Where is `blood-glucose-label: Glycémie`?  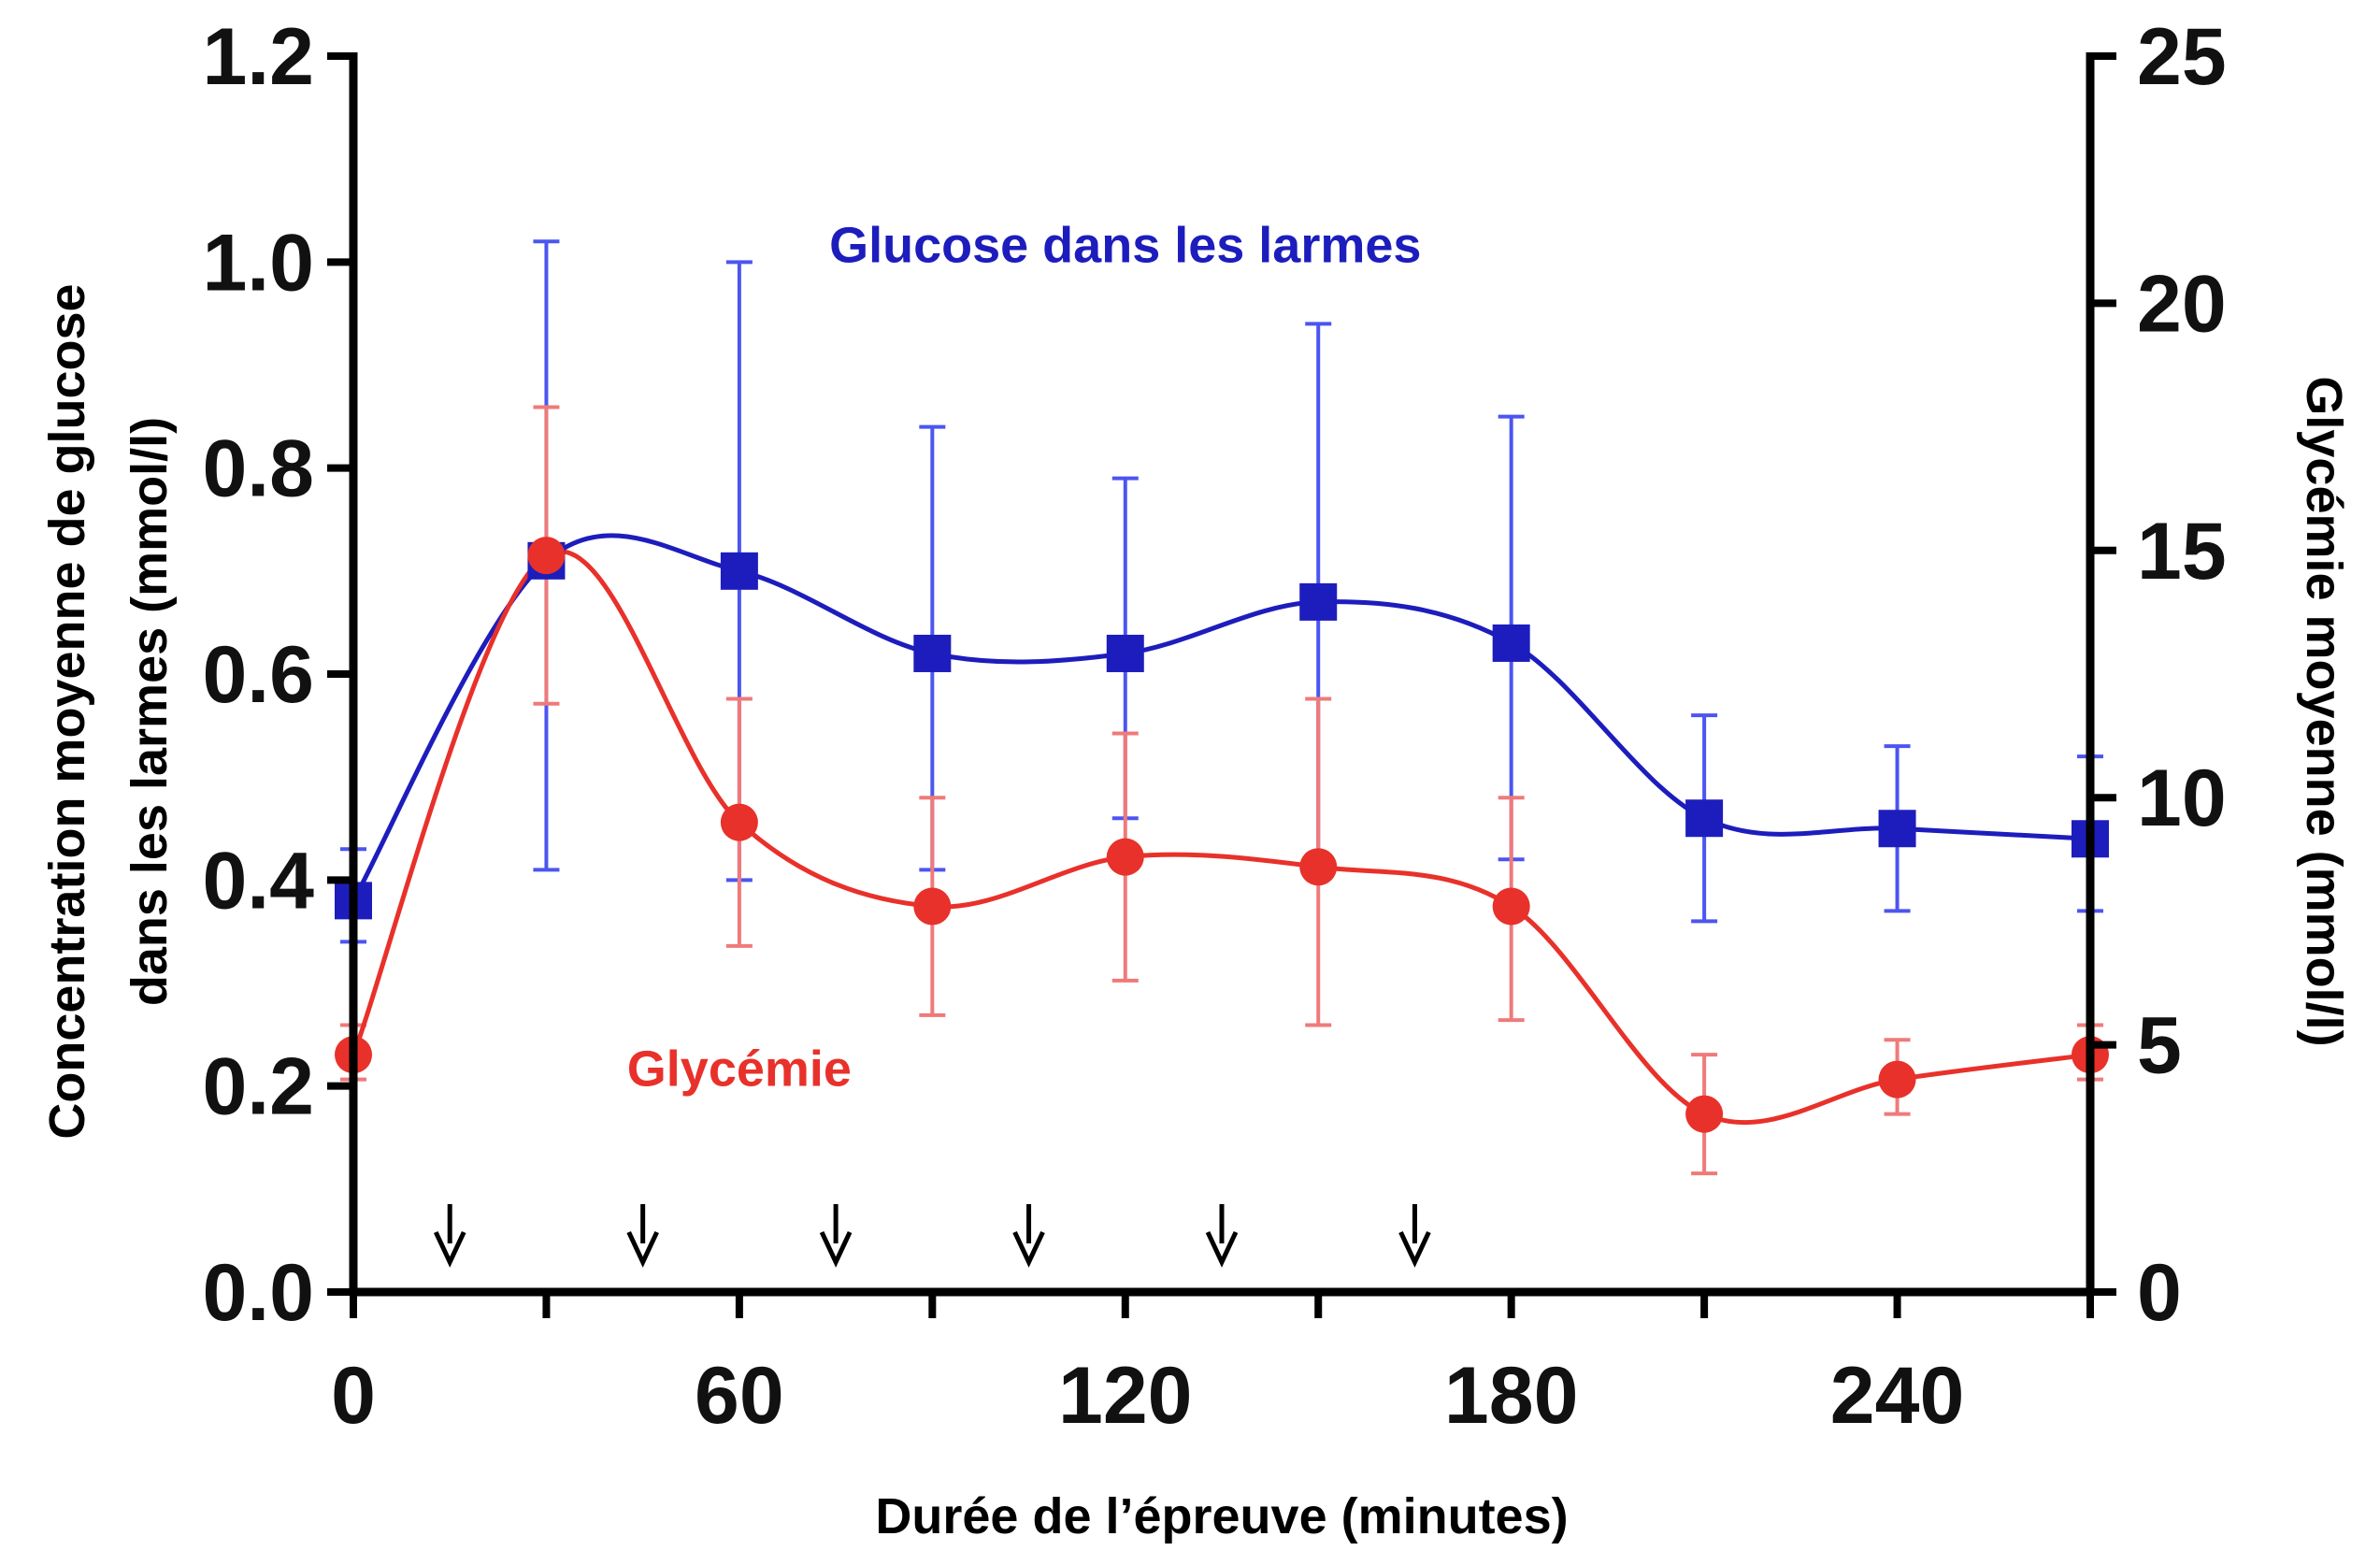 blood-glucose-label: Glycémie is located at coordinates (739, 1070).